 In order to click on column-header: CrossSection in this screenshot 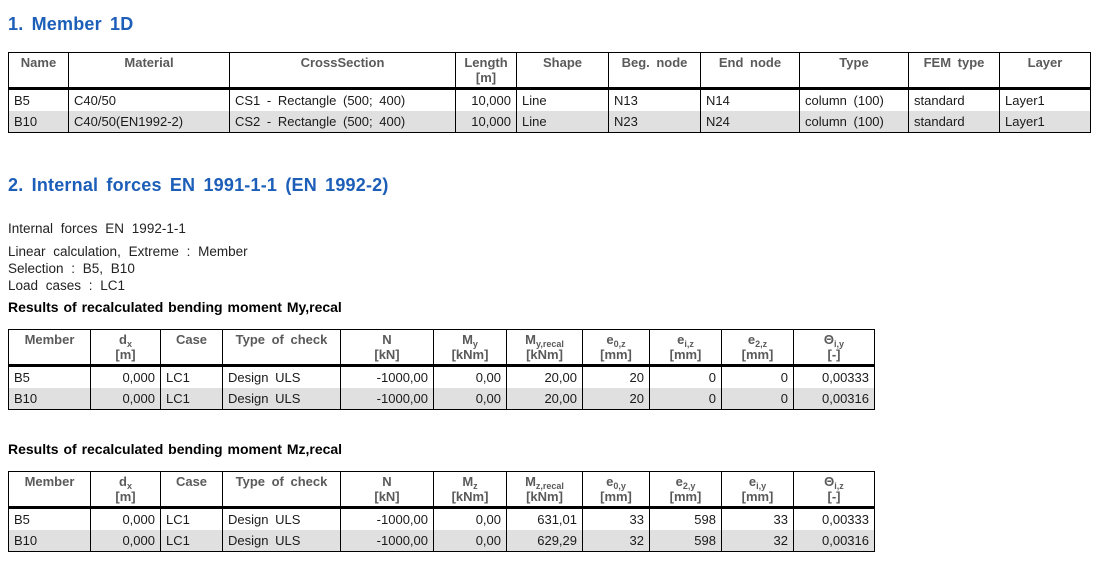, I will do `click(342, 71)`.